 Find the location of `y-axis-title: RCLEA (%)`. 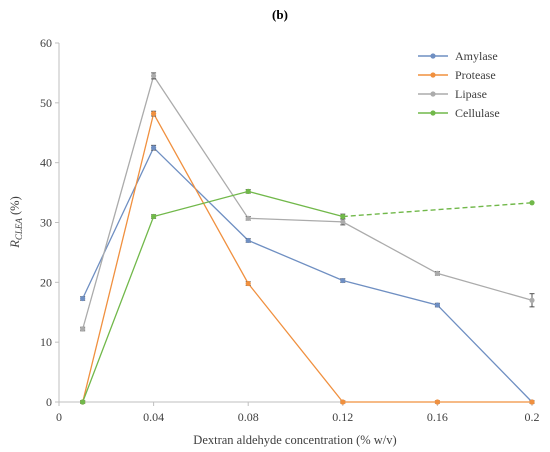

y-axis-title: RCLEA (%) is located at coordinates (16, 222).